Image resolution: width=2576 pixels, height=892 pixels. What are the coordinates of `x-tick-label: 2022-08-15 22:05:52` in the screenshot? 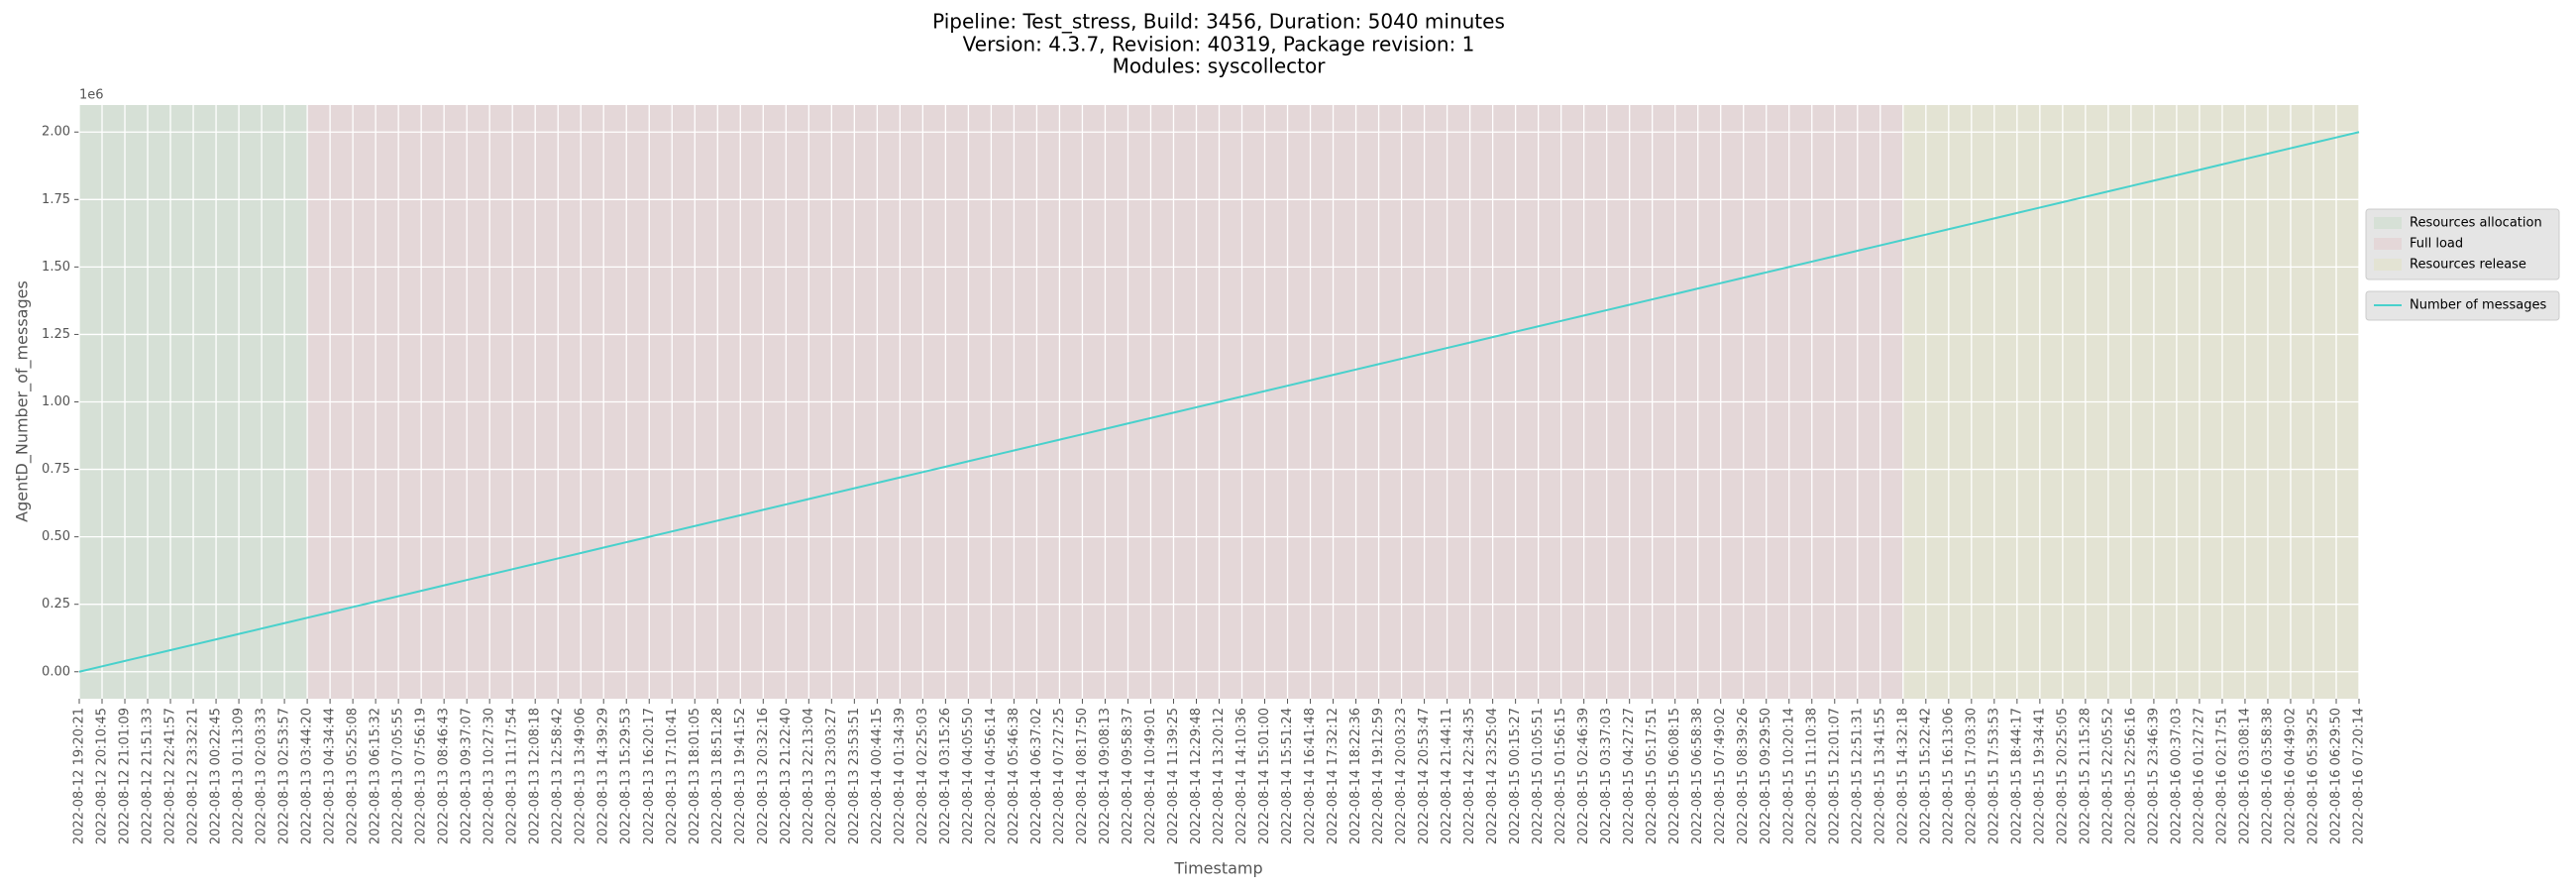 It's located at (2107, 776).